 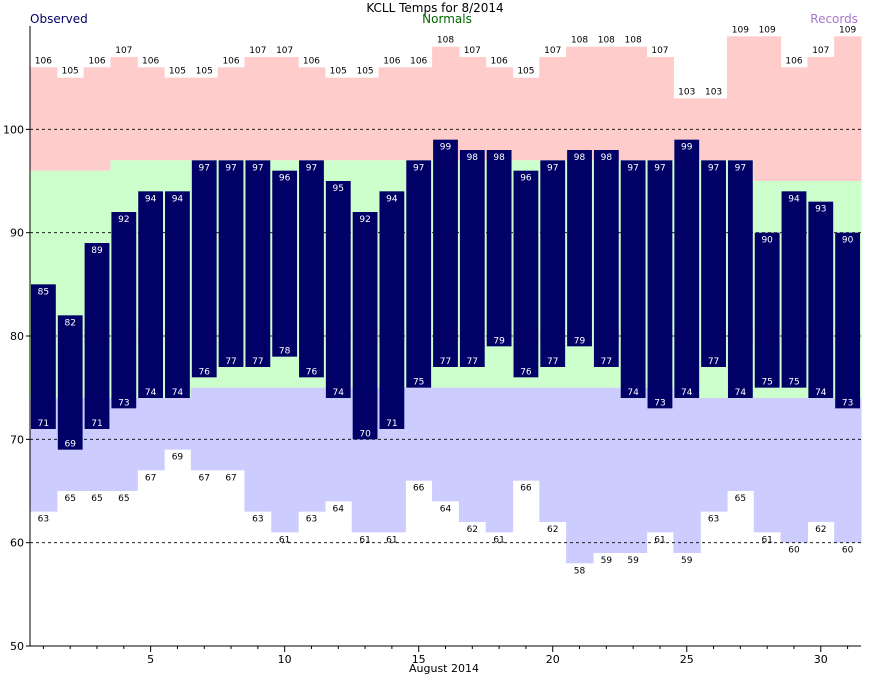 What do you see at coordinates (418, 383) in the screenshot?
I see `observed-low-label-15: 75` at bounding box center [418, 383].